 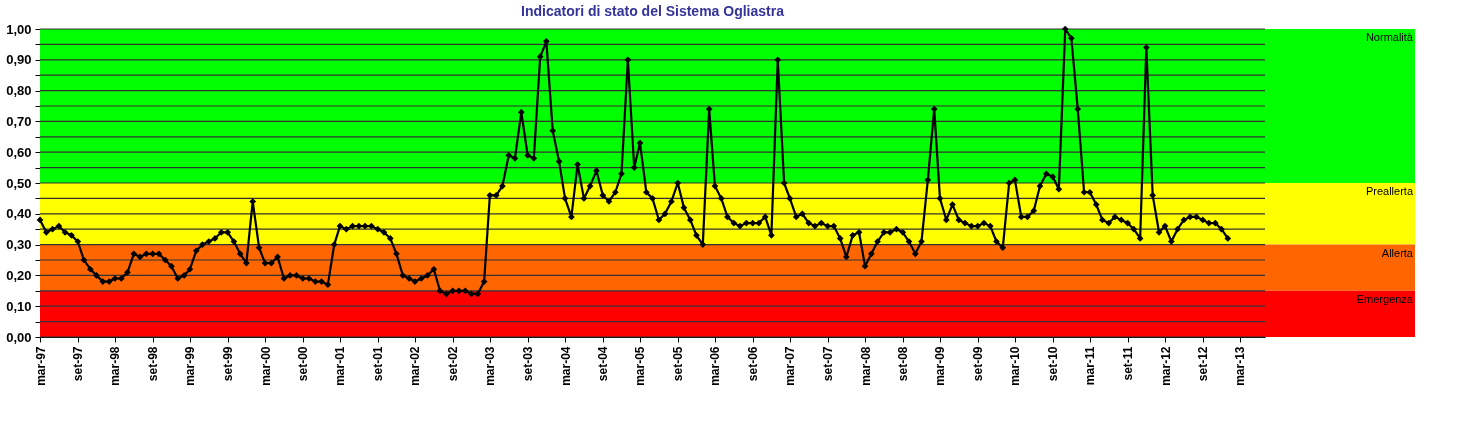 What do you see at coordinates (565, 366) in the screenshot?
I see `x-tick-label: mar-04` at bounding box center [565, 366].